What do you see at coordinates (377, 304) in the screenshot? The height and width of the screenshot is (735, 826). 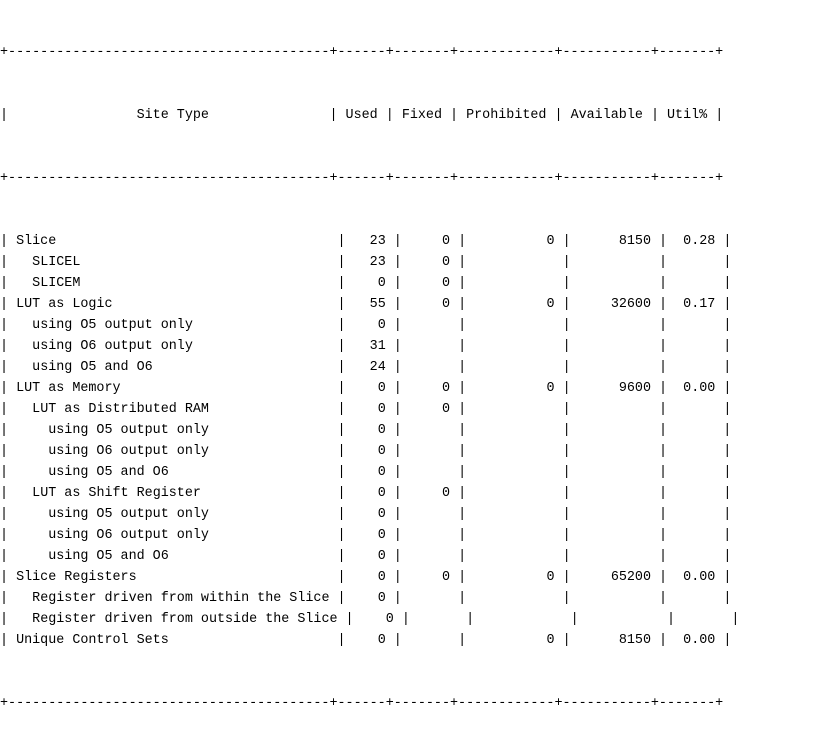 I see `used-cell: 55` at bounding box center [377, 304].